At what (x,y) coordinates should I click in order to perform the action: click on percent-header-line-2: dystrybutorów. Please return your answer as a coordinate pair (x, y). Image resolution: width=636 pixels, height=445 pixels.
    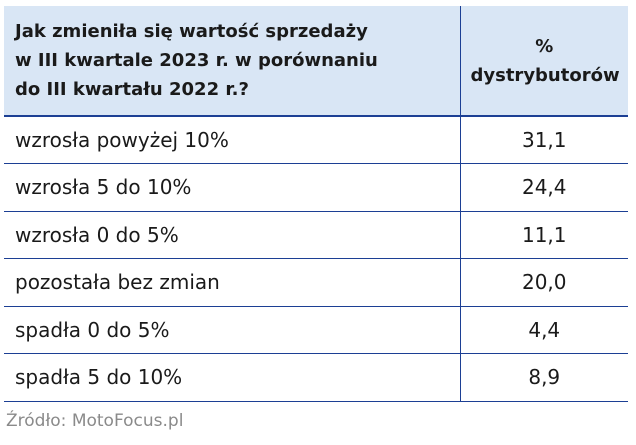
    Looking at the image, I should click on (545, 75).